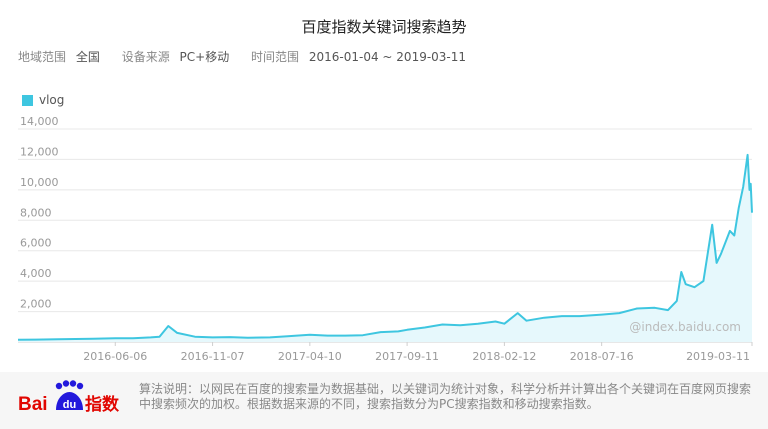 The image size is (768, 429). What do you see at coordinates (36, 273) in the screenshot?
I see `y-tick-label: 4,000` at bounding box center [36, 273].